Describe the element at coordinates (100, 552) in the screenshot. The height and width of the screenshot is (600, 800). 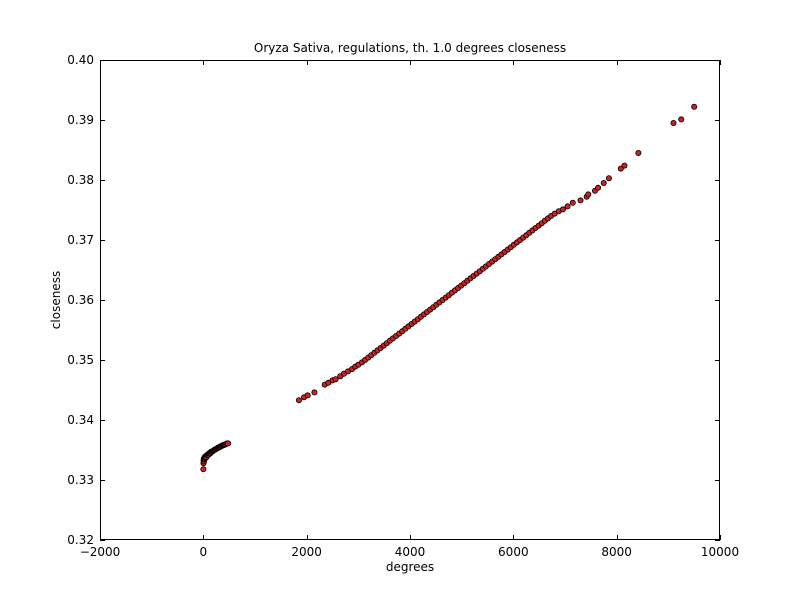
I see `x-tick-label: −2000` at that location.